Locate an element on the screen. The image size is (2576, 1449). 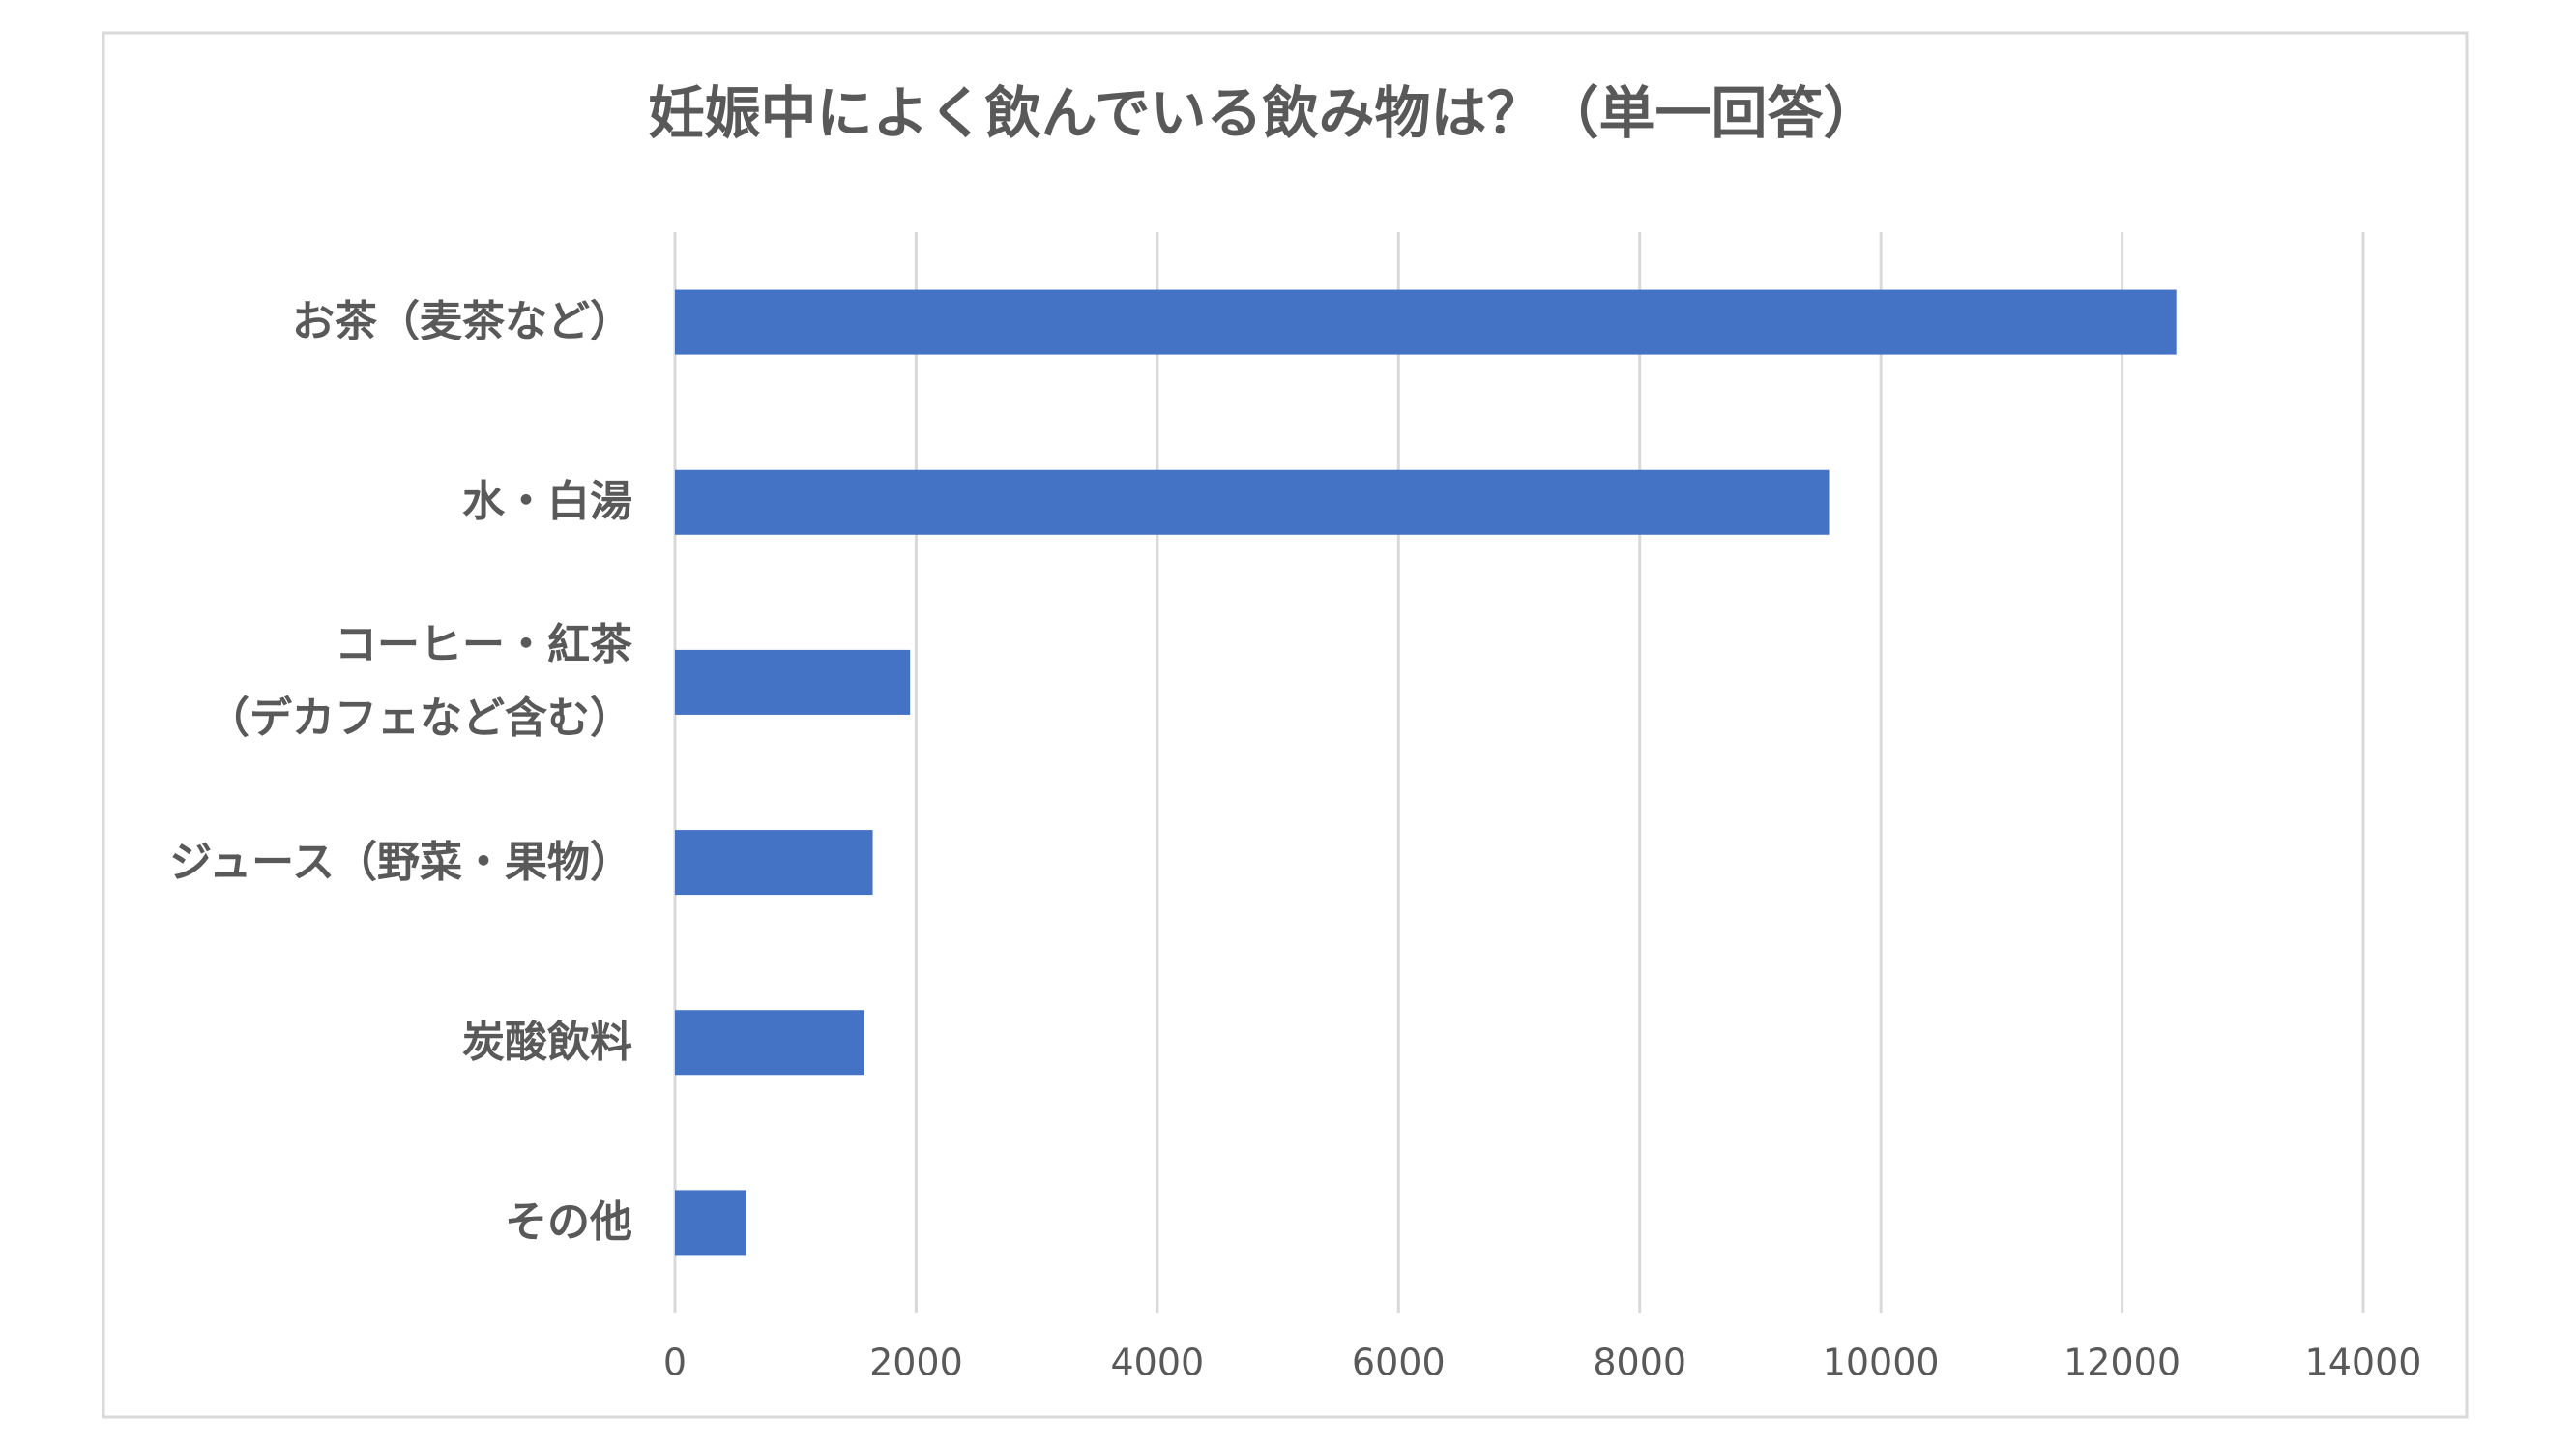
x-tick-label: 6000 is located at coordinates (1399, 1363).